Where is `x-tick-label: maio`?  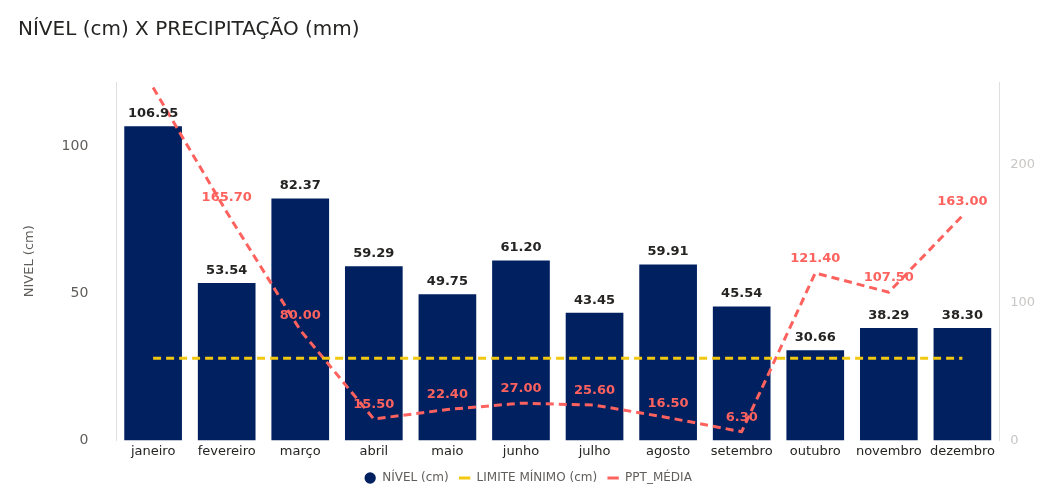
x-tick-label: maio is located at coordinates (447, 450).